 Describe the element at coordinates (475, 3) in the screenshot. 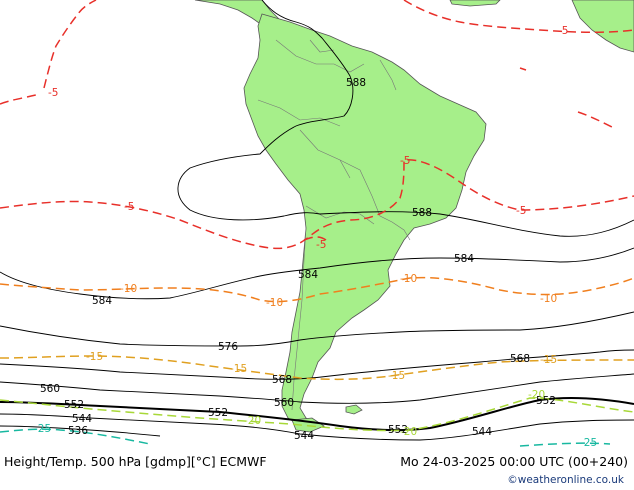

I see `caribbean-island-land` at that location.